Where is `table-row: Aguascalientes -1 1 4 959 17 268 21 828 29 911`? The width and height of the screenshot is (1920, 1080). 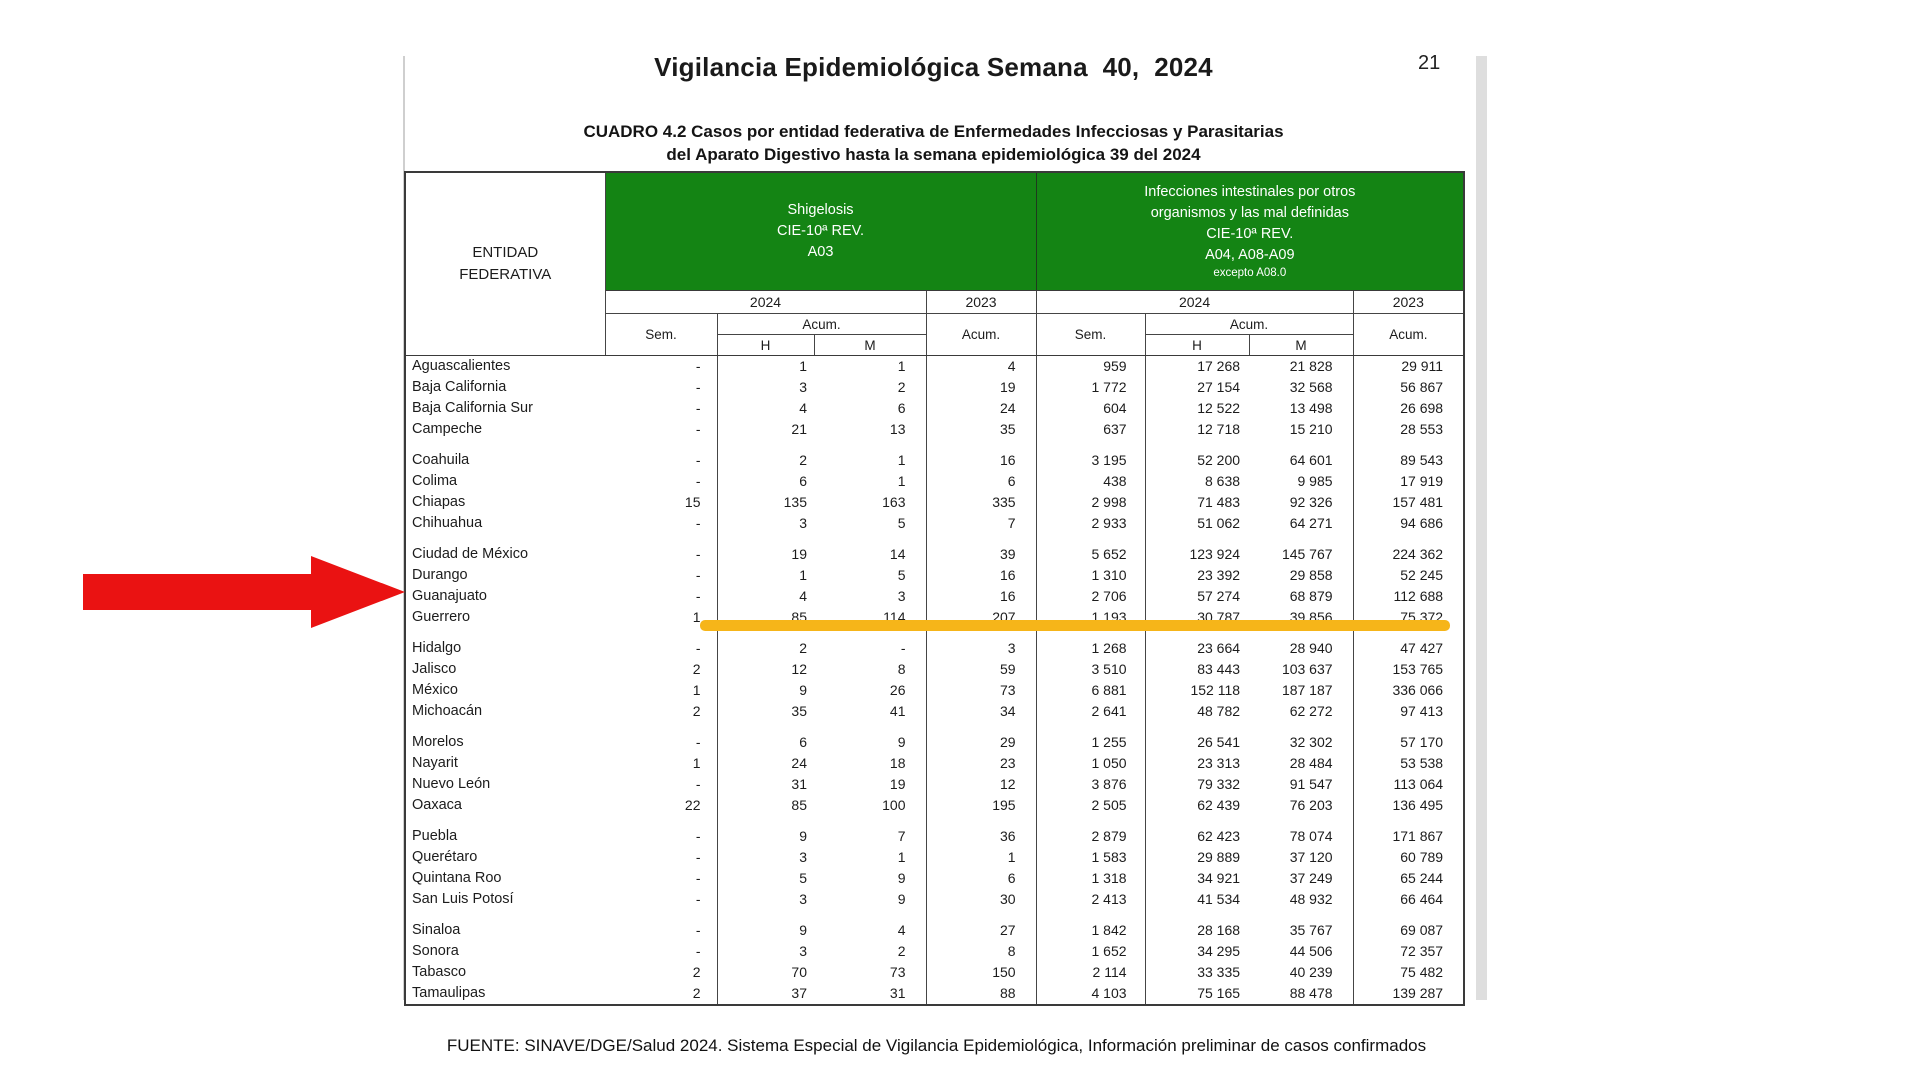 table-row: Aguascalientes -1 1 4 959 17 268 21 828 29 911 is located at coordinates (934, 366).